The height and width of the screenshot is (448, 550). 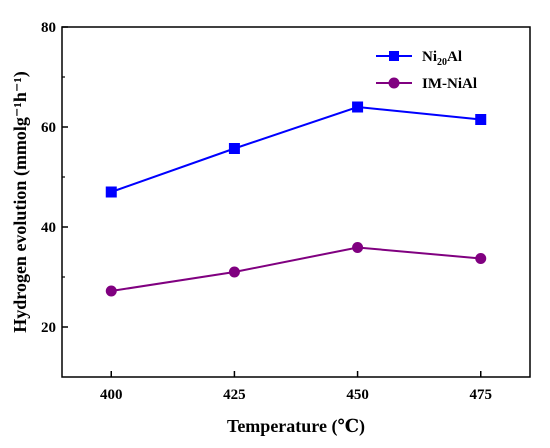 What do you see at coordinates (111, 395) in the screenshot?
I see `x-tick-label: 400` at bounding box center [111, 395].